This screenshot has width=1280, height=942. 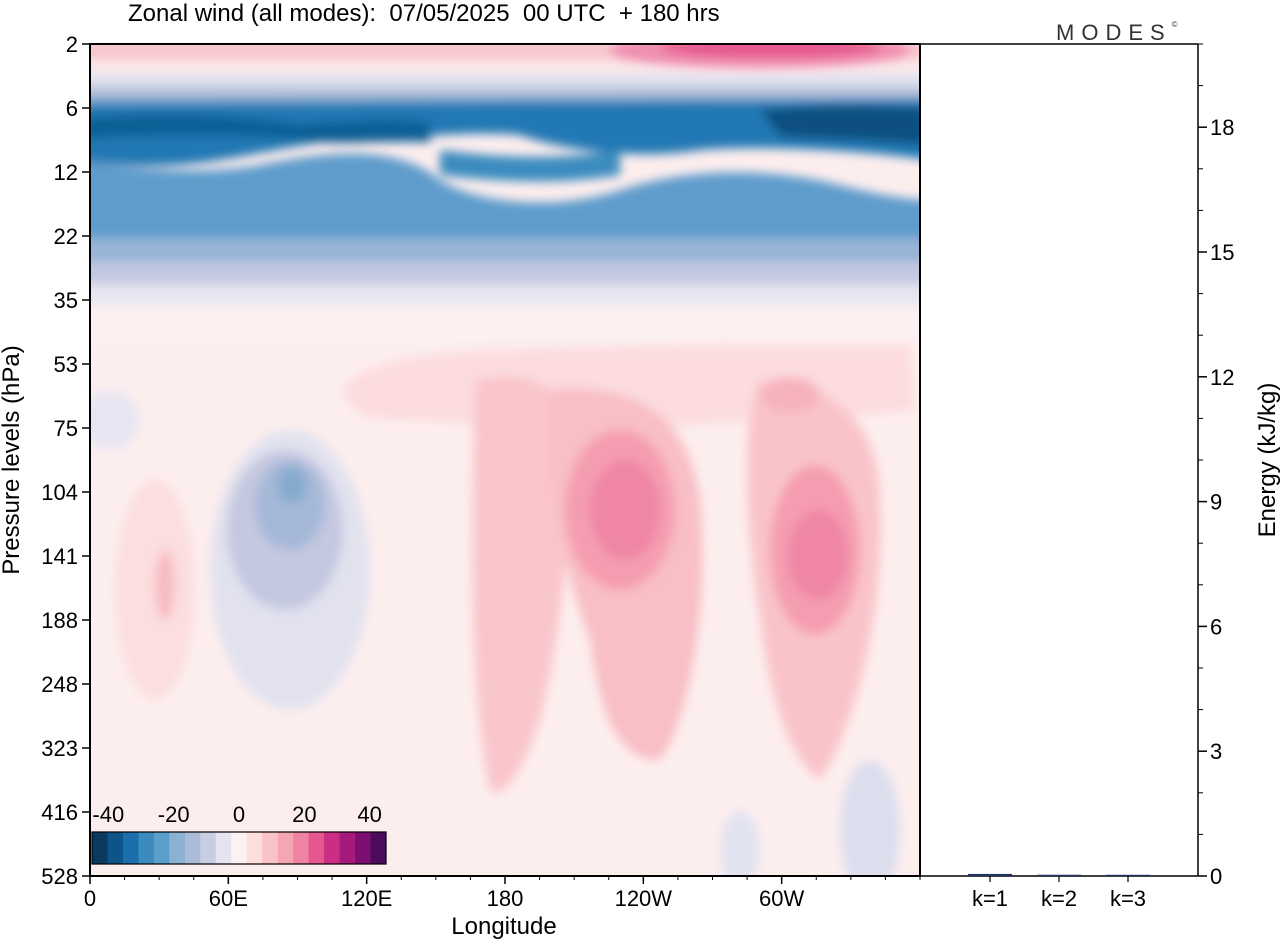 What do you see at coordinates (505, 898) in the screenshot?
I see `x-tick-label: 180` at bounding box center [505, 898].